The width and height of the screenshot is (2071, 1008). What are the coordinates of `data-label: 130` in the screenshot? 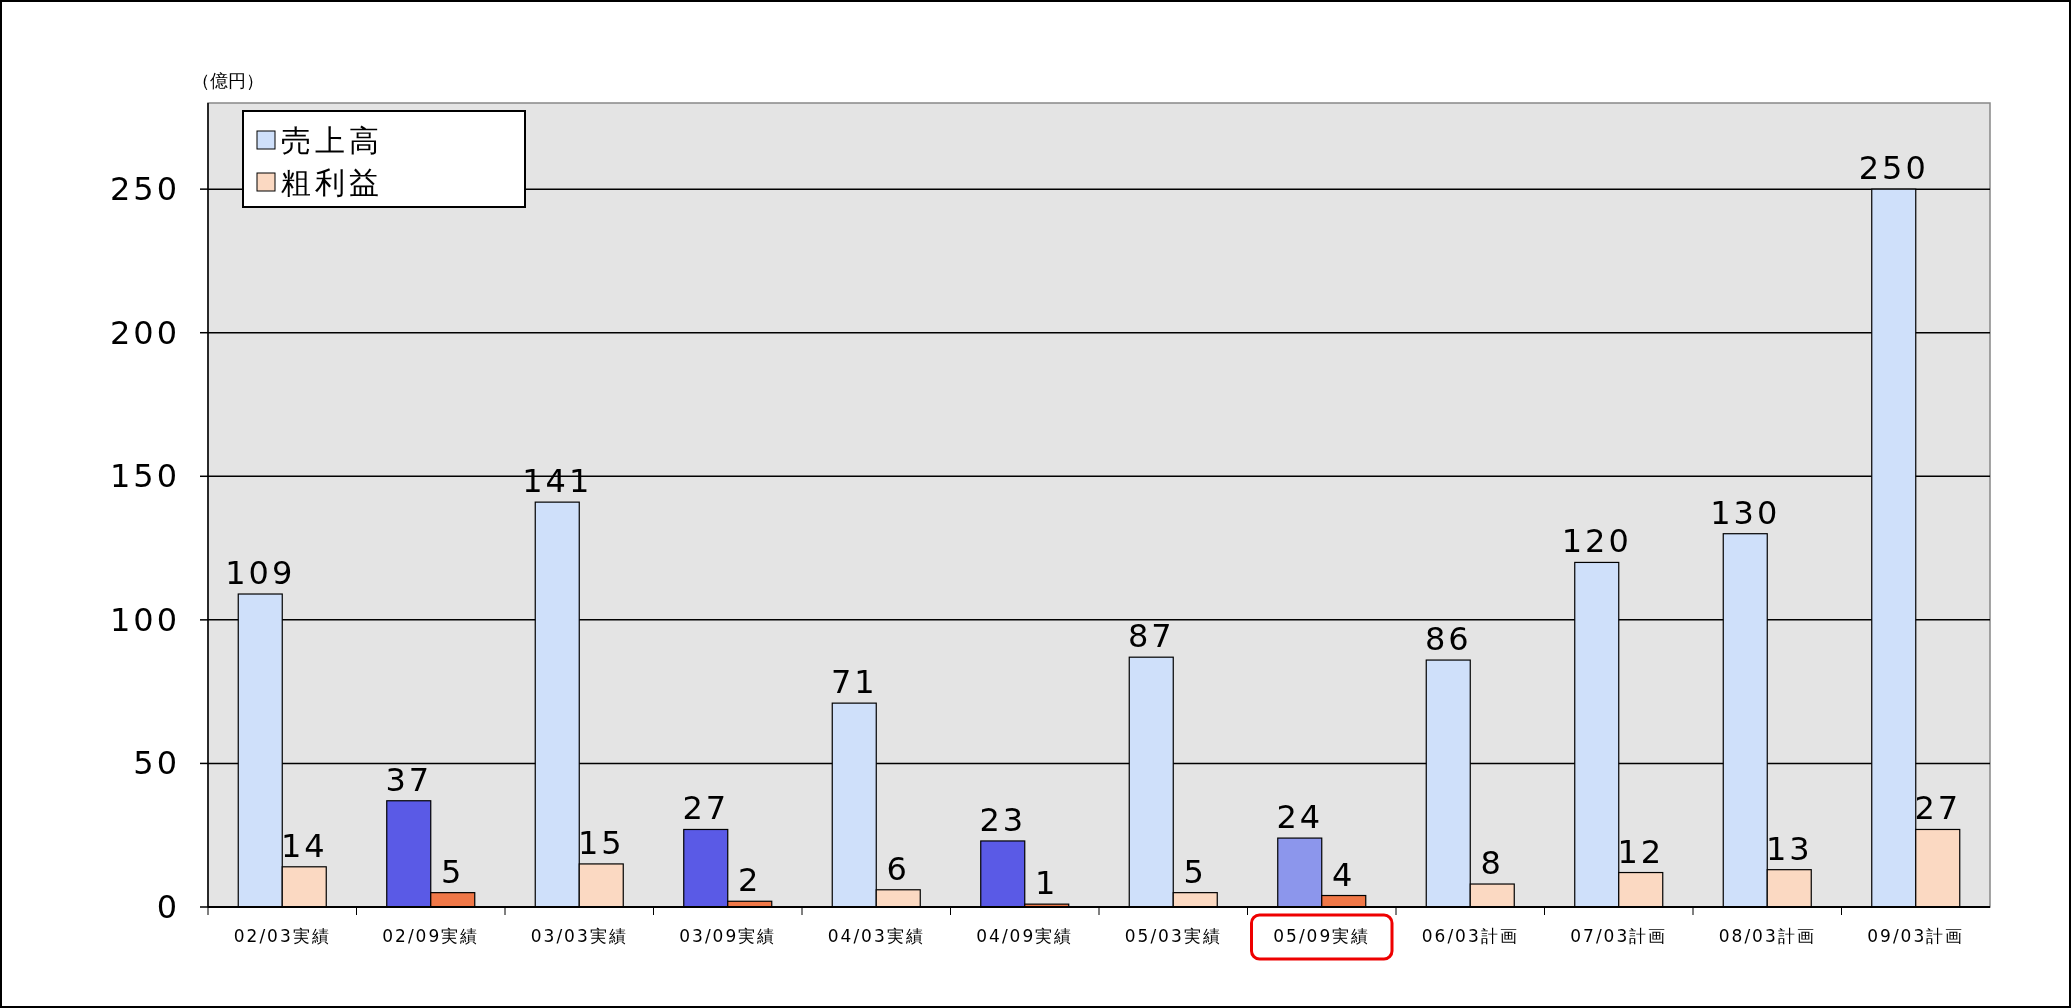 It's located at (1745, 512).